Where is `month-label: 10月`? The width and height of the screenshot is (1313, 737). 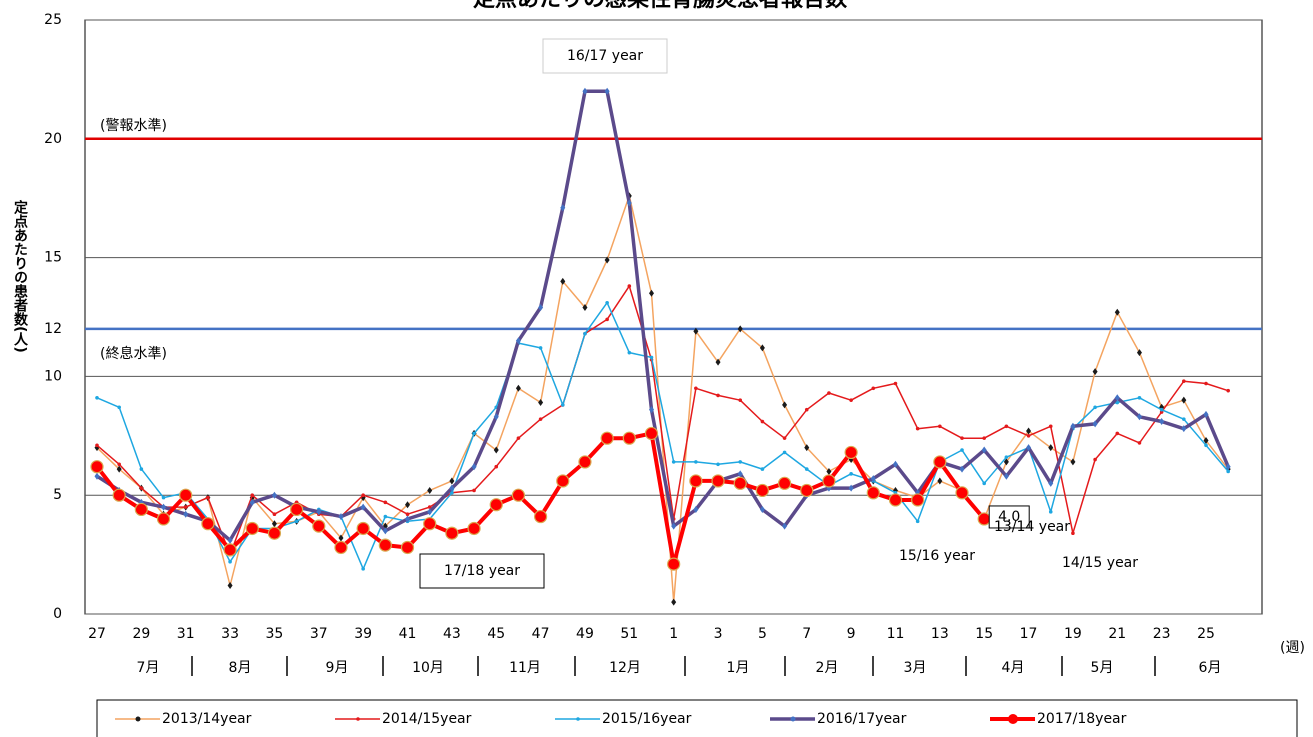
month-label: 10月 is located at coordinates (428, 668).